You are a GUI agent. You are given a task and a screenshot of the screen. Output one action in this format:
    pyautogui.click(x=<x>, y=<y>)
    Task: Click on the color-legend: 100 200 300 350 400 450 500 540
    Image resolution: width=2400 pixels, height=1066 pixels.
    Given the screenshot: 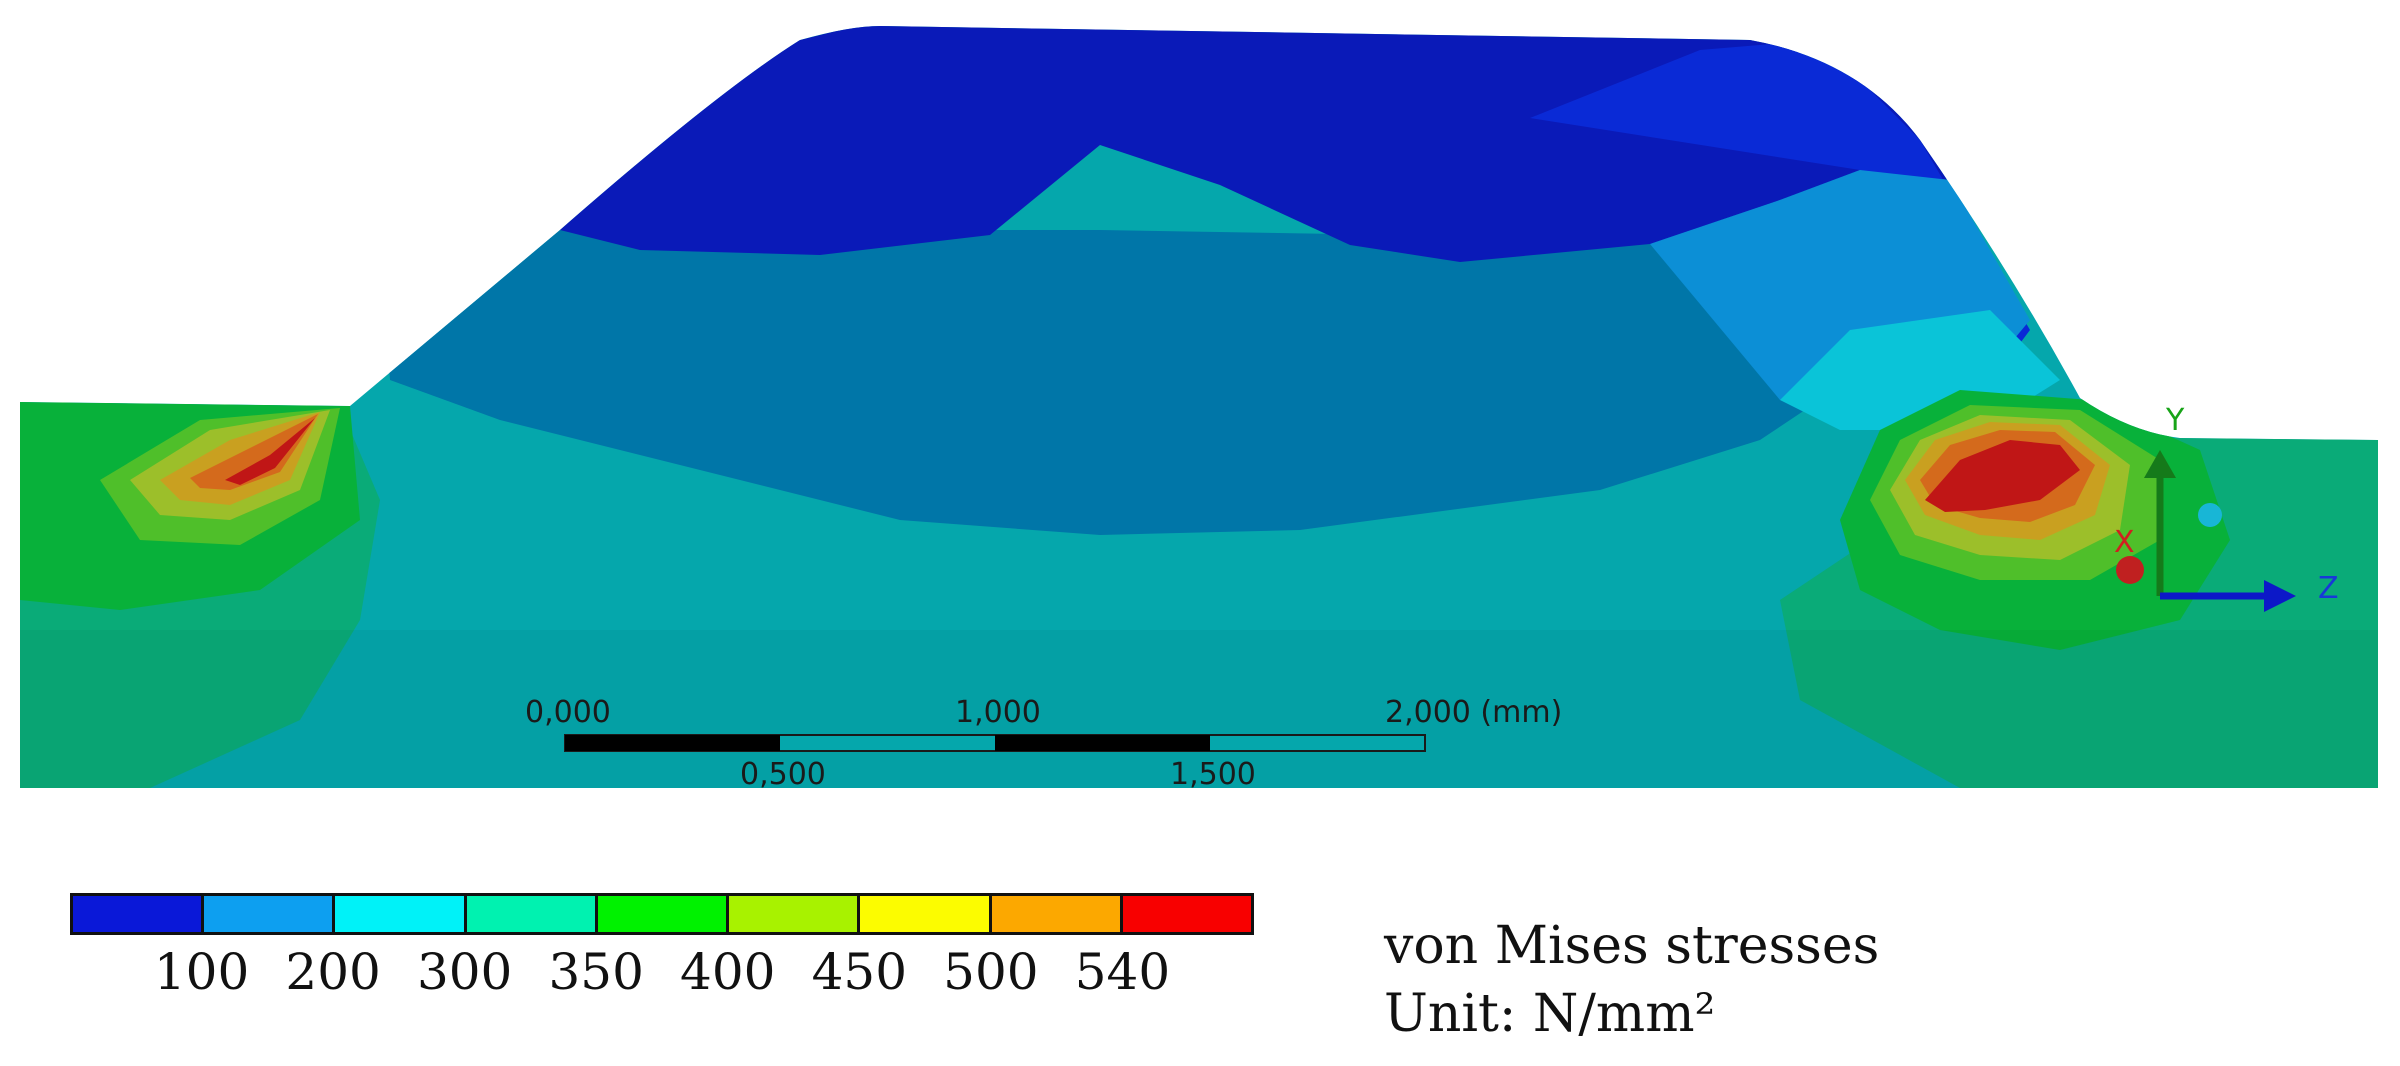 What is the action you would take?
    pyautogui.click(x=662, y=949)
    